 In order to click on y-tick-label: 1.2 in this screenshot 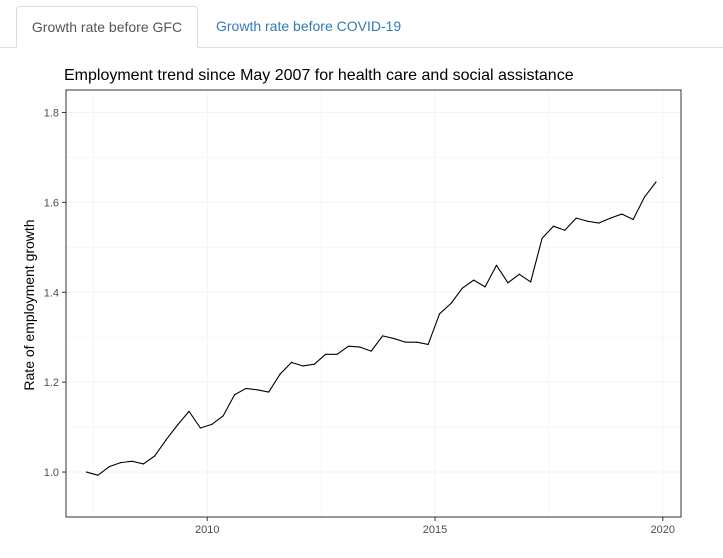, I will do `click(51, 383)`.